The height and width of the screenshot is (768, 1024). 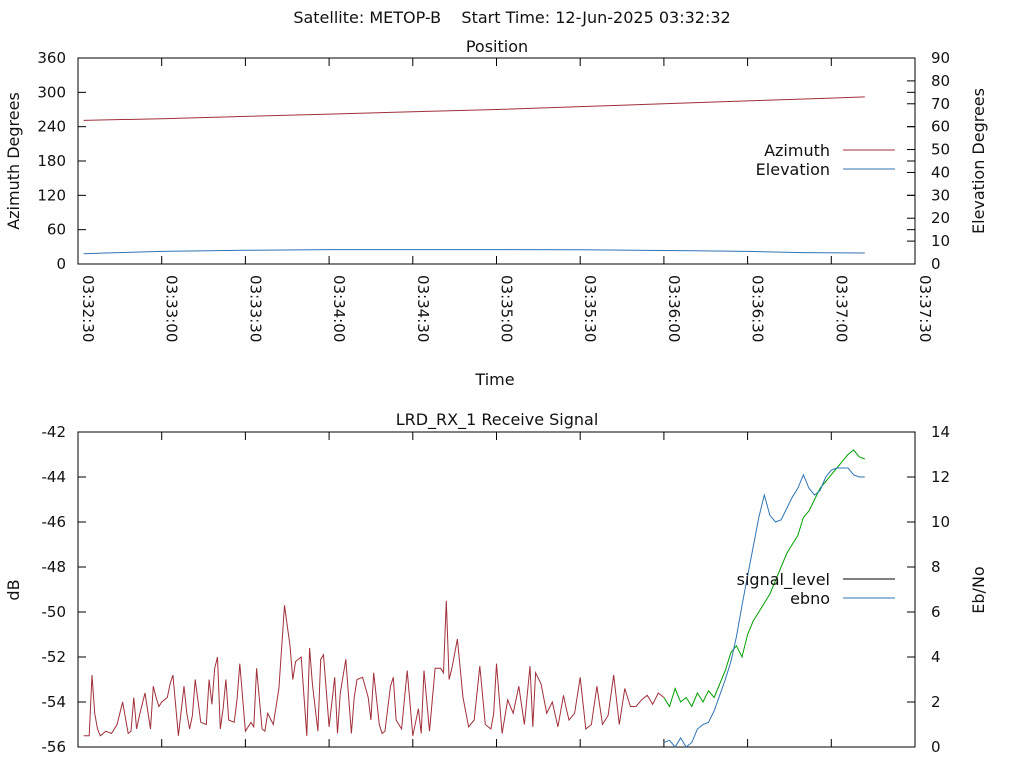 I want to click on position-right-axis-label: Elevation Degrees, so click(x=978, y=161).